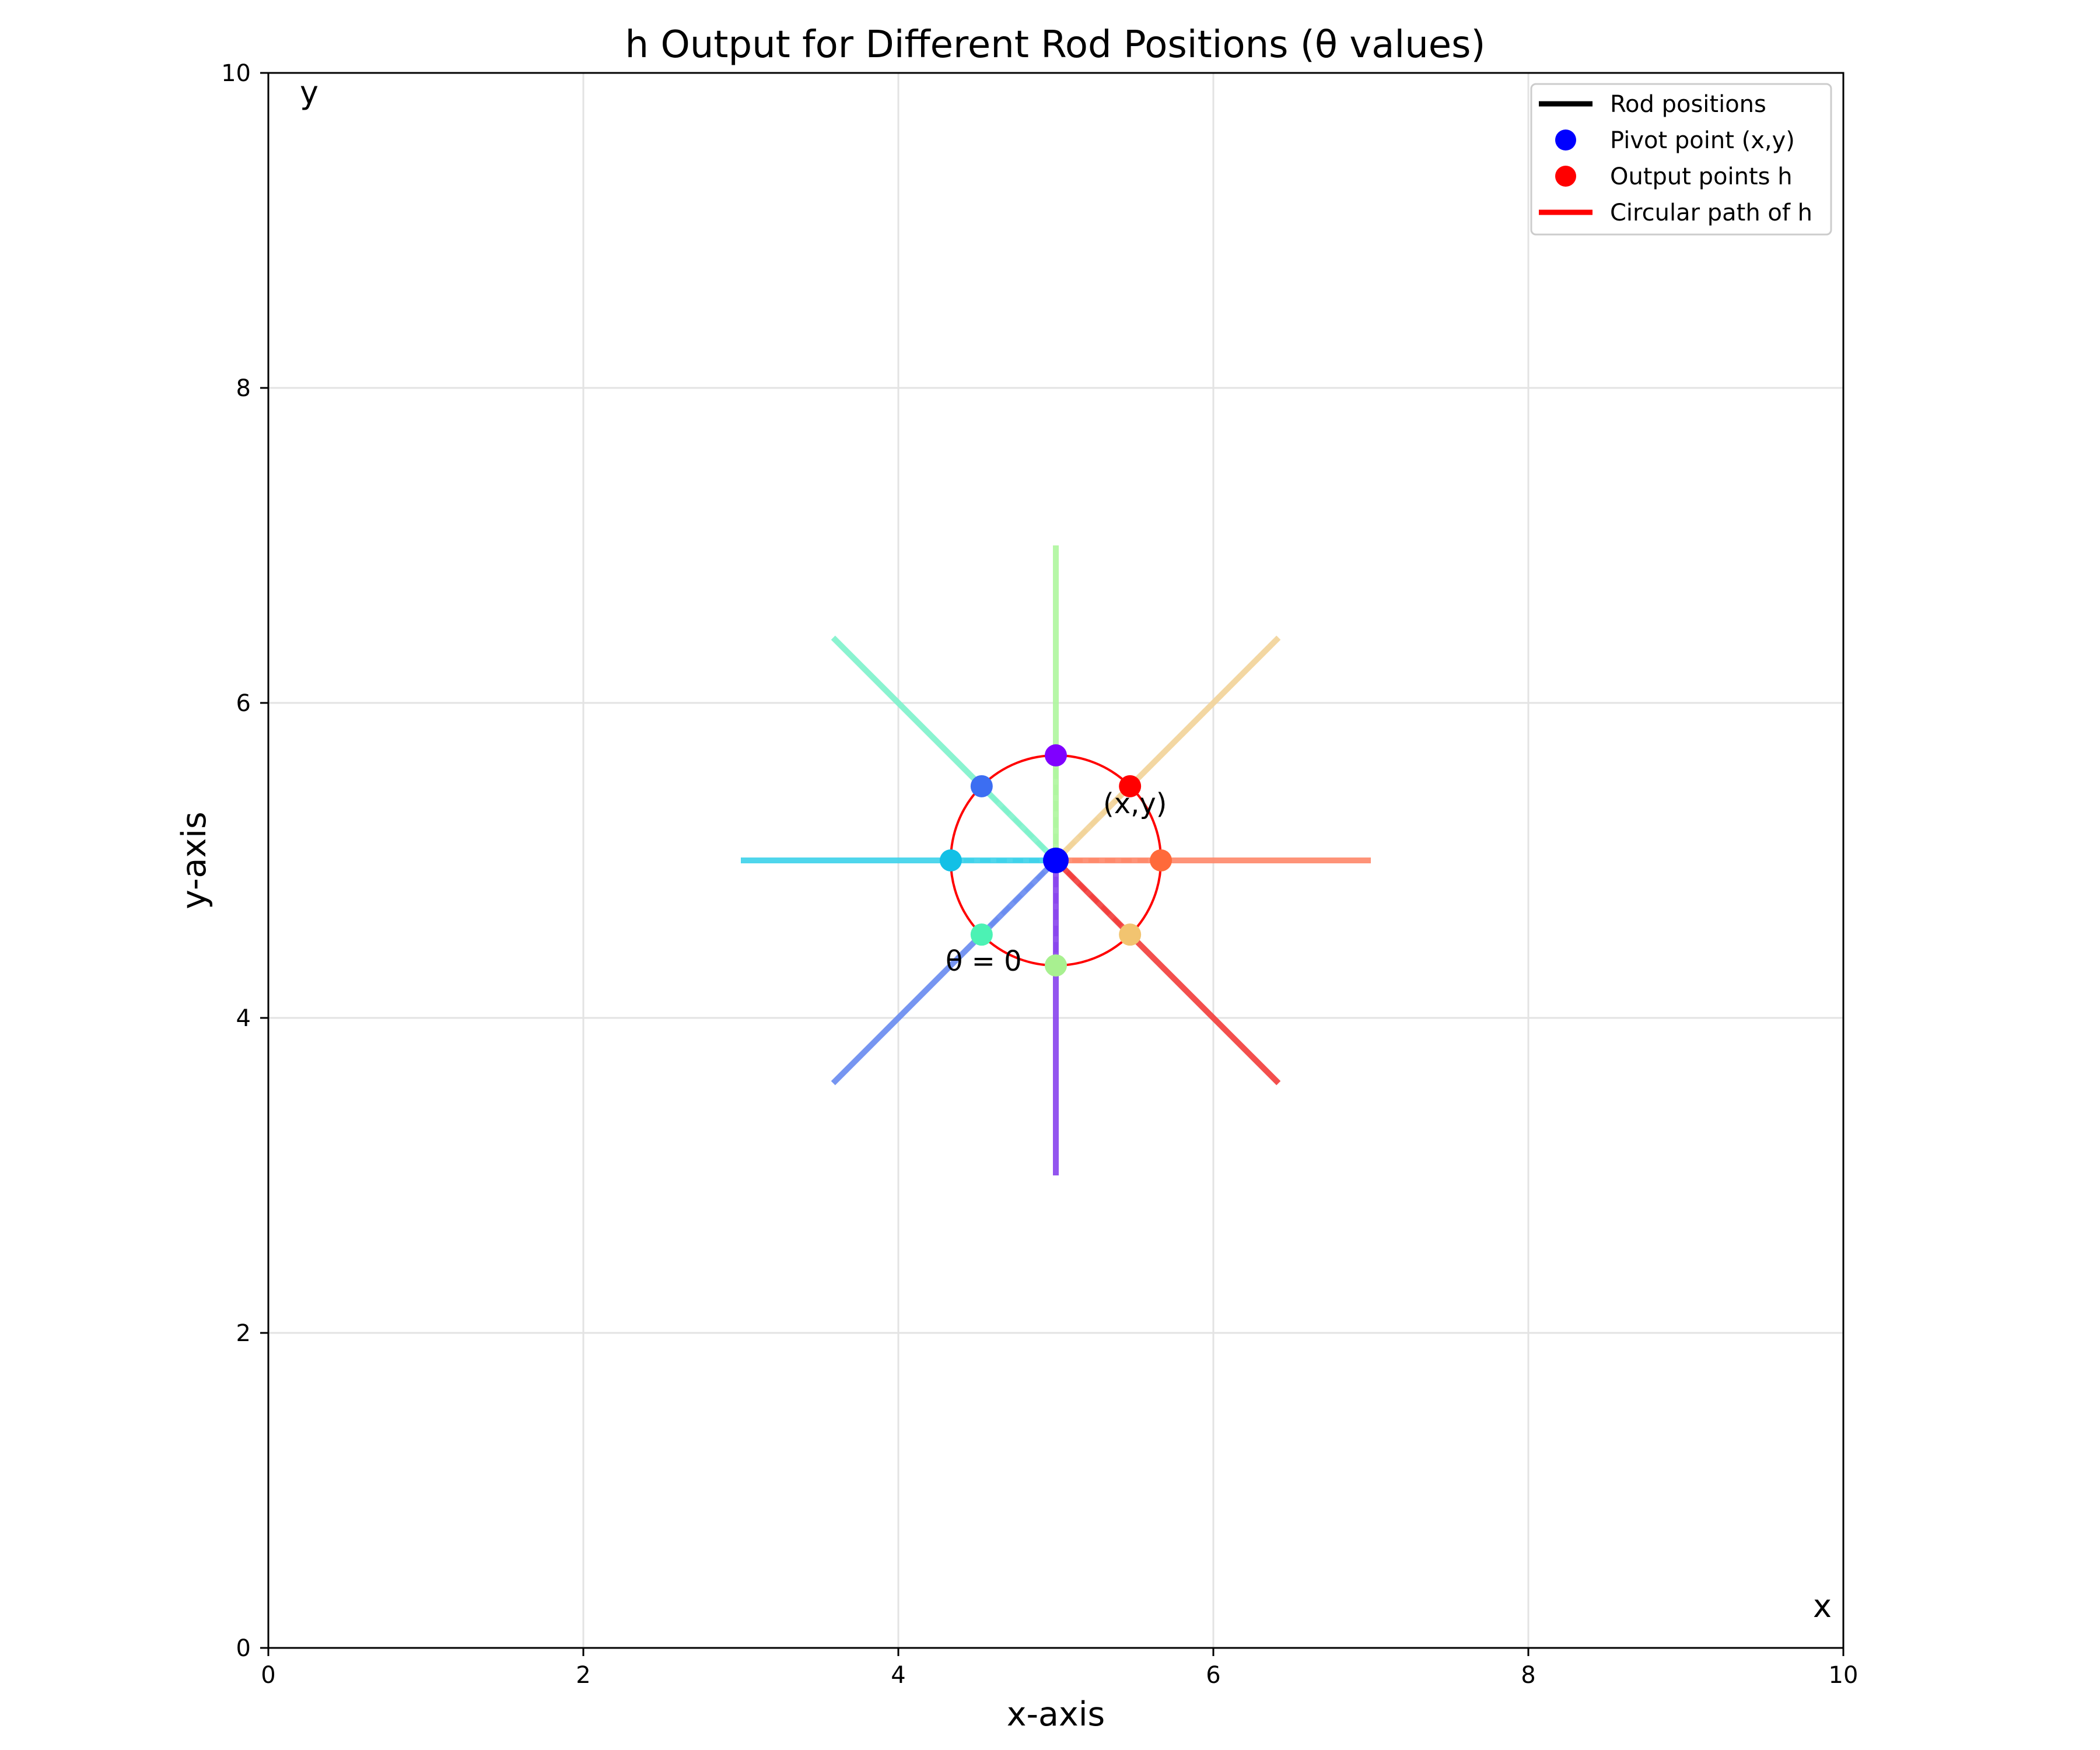 The width and height of the screenshot is (2100, 1750). Describe the element at coordinates (243, 1648) in the screenshot. I see `y-tick-label: 0` at that location.